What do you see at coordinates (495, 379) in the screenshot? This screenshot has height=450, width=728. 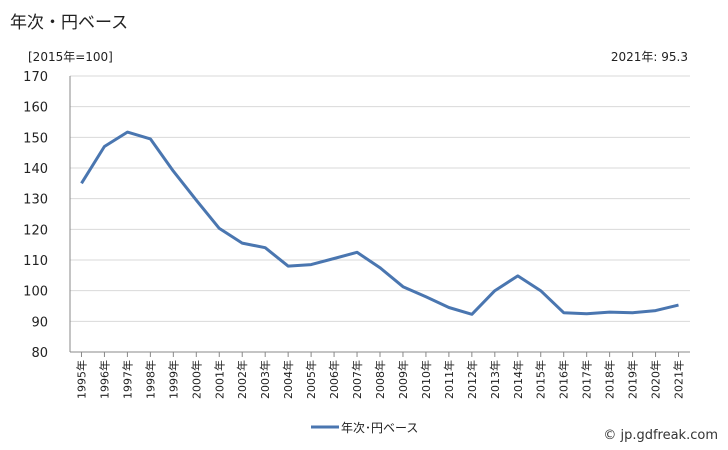 I see `x-tick-label: 2013年` at bounding box center [495, 379].